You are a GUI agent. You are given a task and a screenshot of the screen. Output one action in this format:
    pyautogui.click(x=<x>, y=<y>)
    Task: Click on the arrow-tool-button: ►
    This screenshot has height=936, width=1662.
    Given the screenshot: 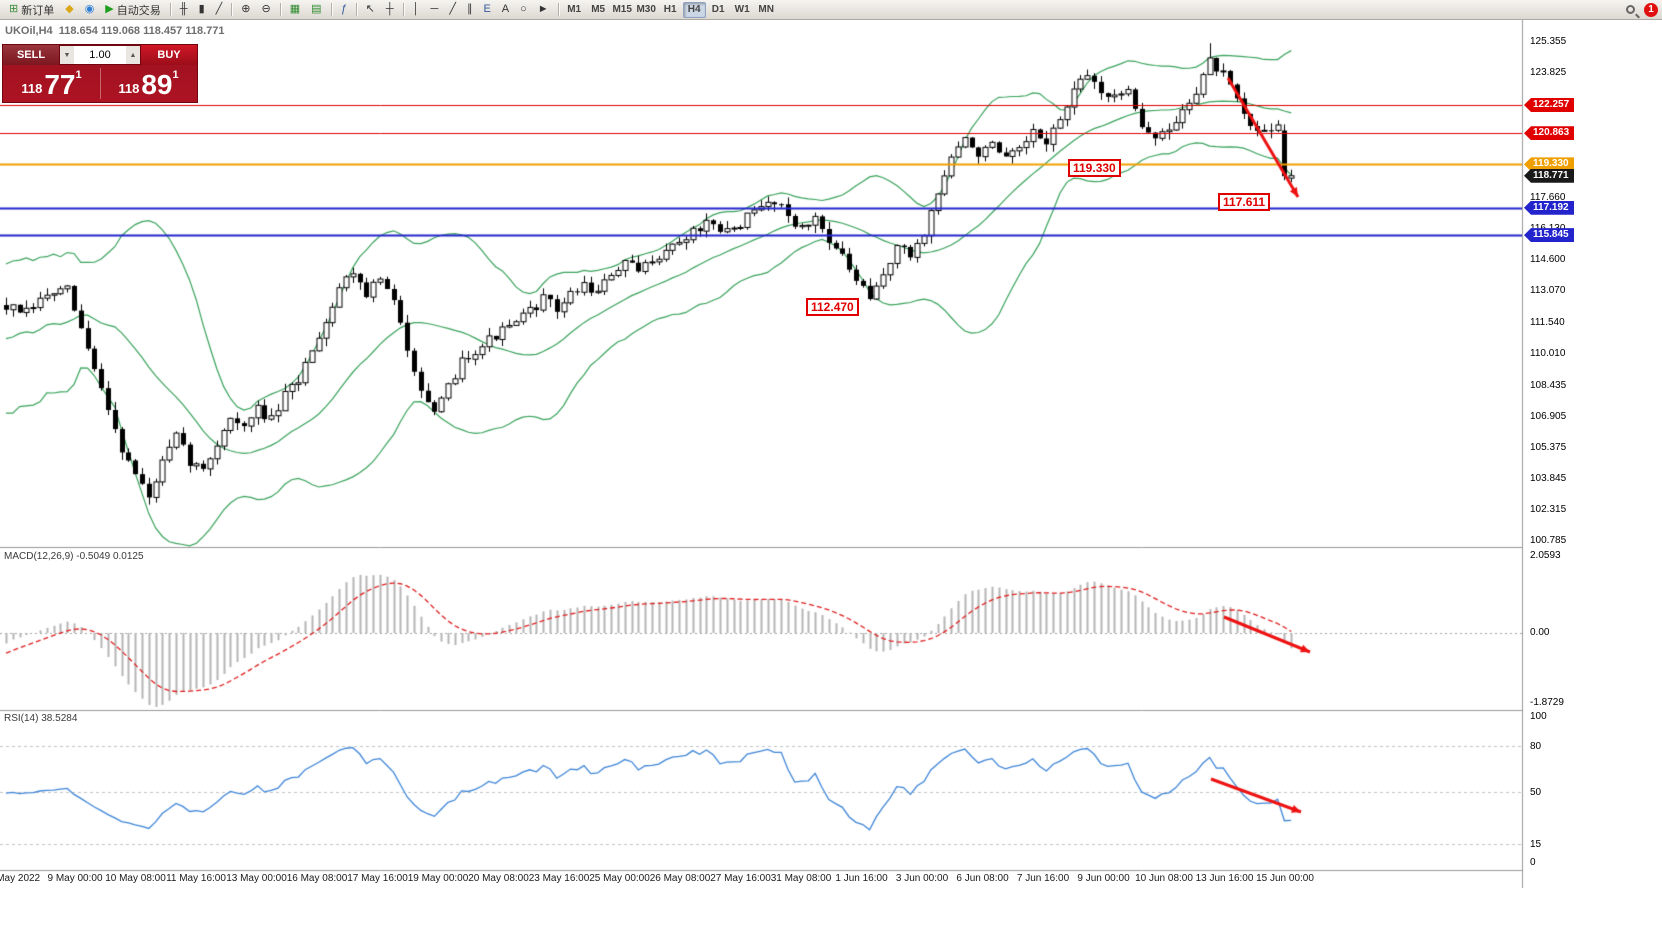 What is the action you would take?
    pyautogui.click(x=543, y=9)
    